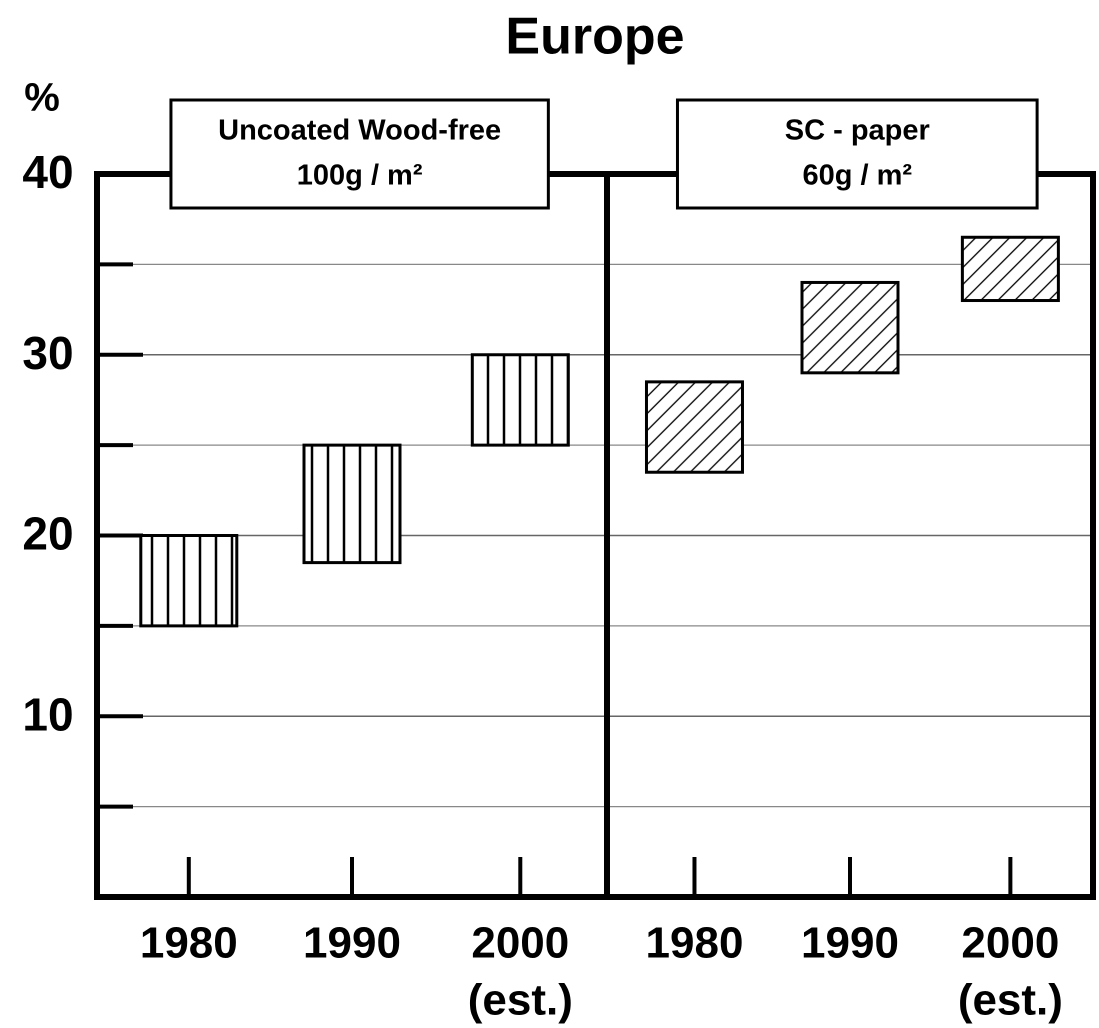  I want to click on y-tick-label: 40, so click(47, 172).